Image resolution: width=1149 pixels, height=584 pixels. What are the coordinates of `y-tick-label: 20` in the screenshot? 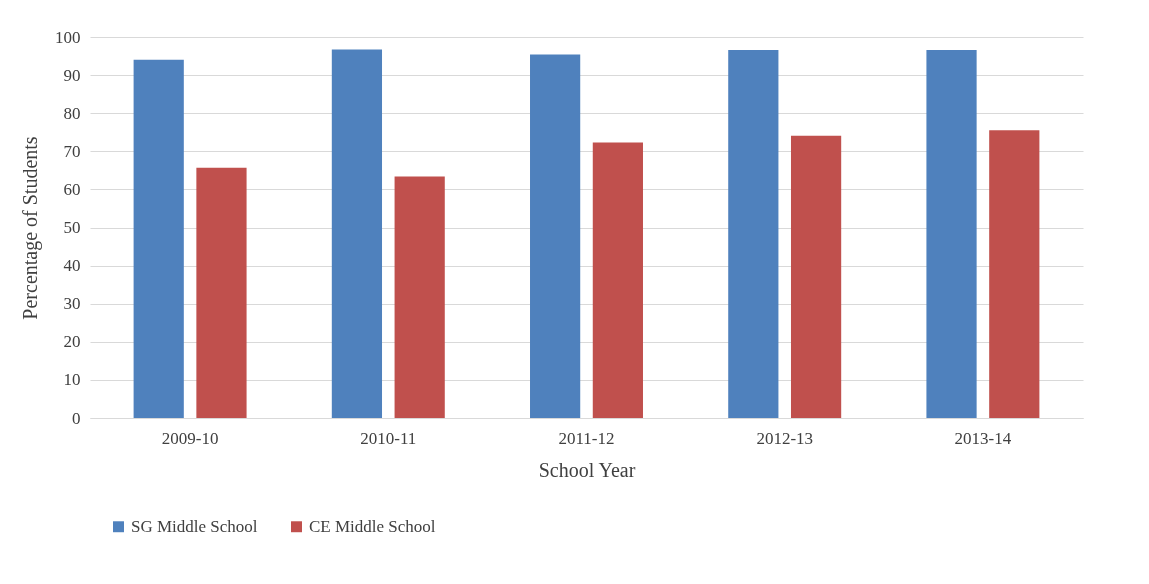 It's located at (72, 342).